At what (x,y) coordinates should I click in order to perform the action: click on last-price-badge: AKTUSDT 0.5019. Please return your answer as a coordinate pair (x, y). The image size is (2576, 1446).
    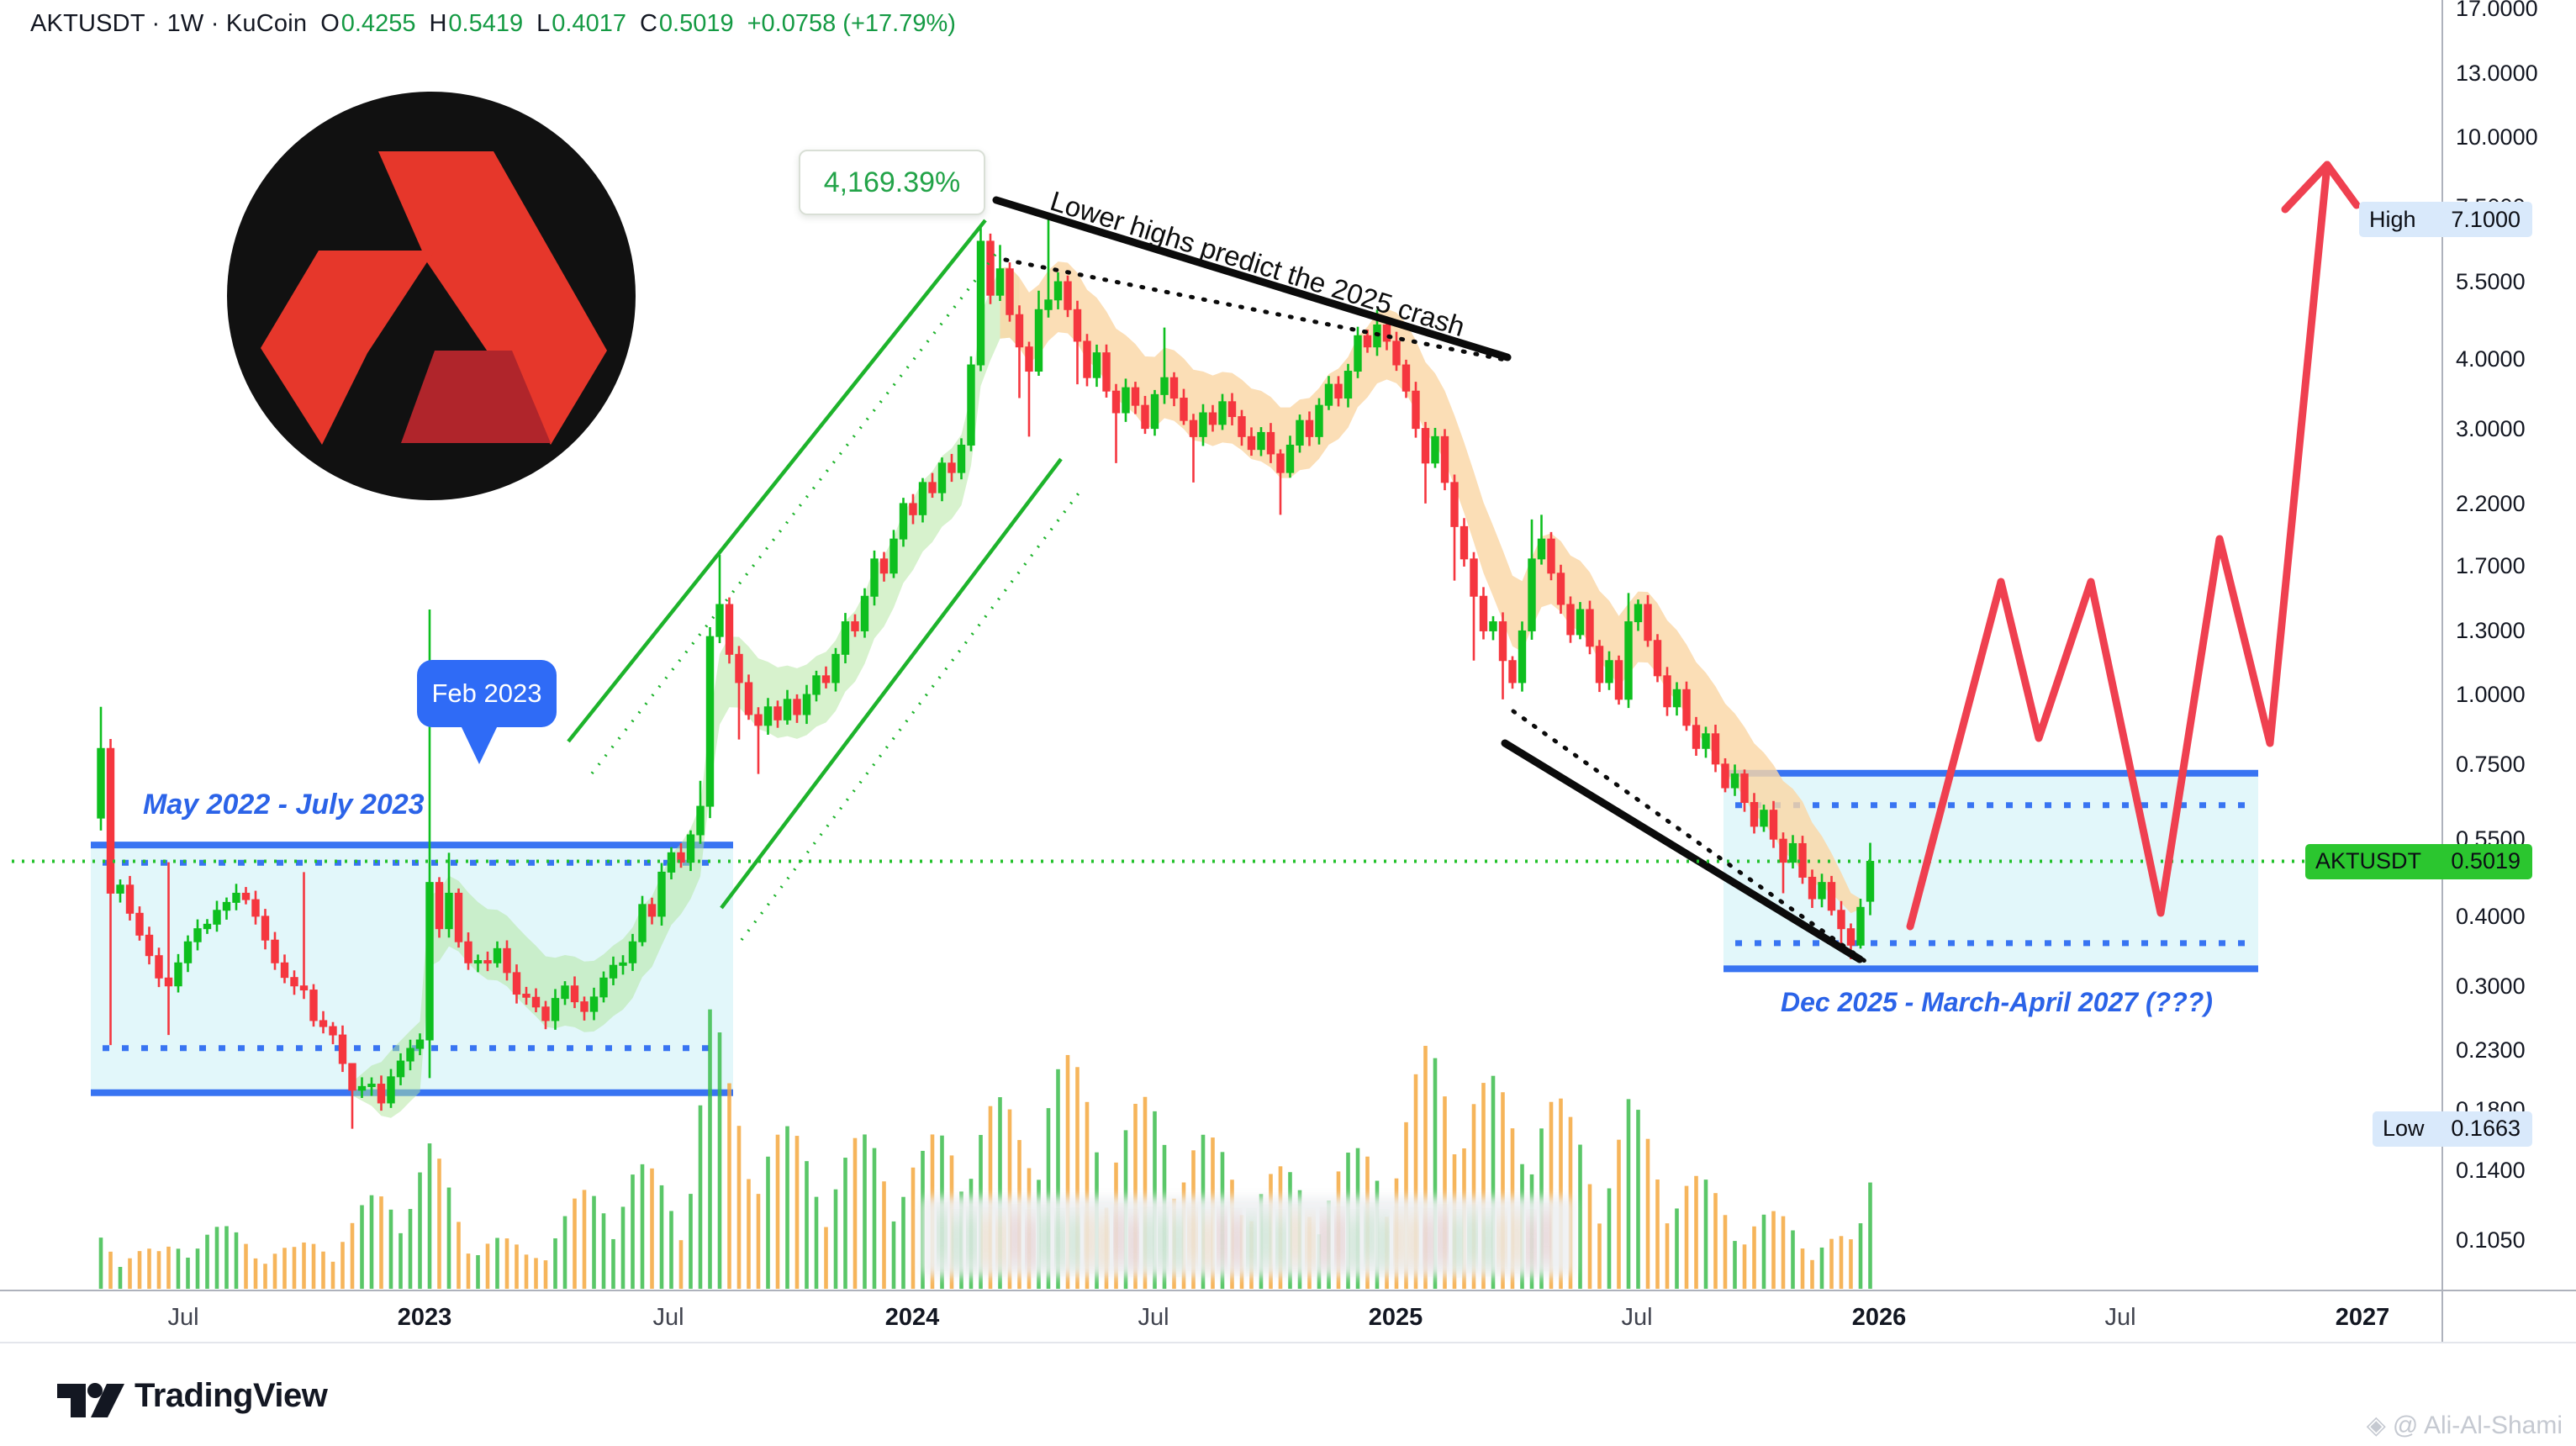
    Looking at the image, I should click on (2418, 861).